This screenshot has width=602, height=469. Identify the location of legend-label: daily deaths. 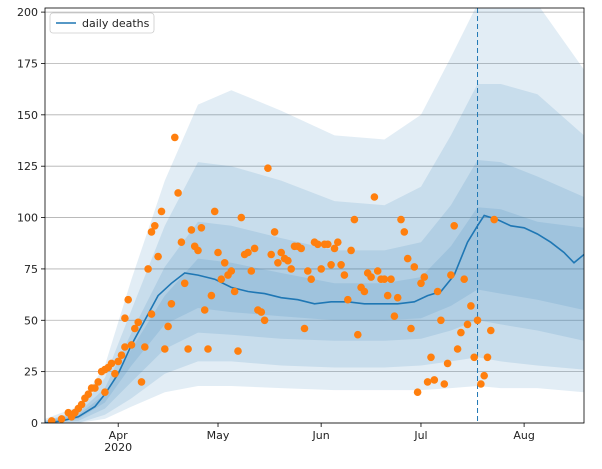
(116, 23).